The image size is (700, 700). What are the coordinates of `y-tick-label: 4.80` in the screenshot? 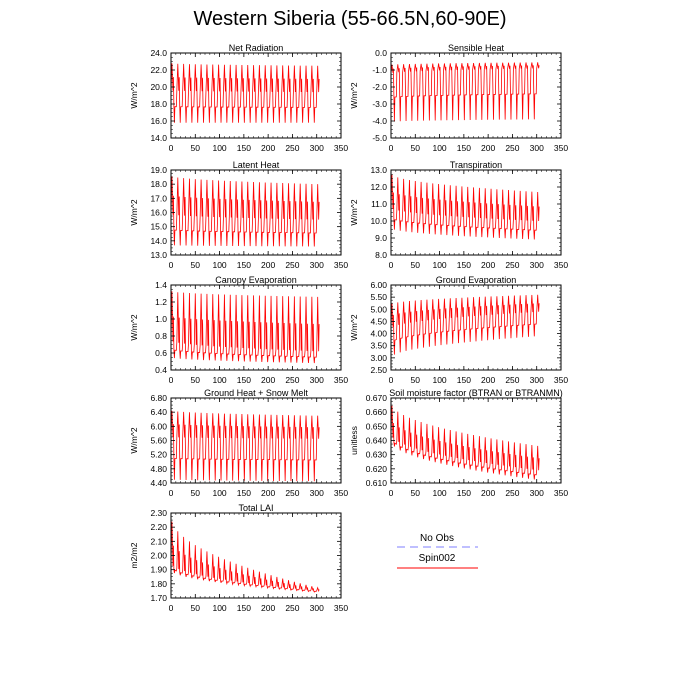 It's located at (158, 469).